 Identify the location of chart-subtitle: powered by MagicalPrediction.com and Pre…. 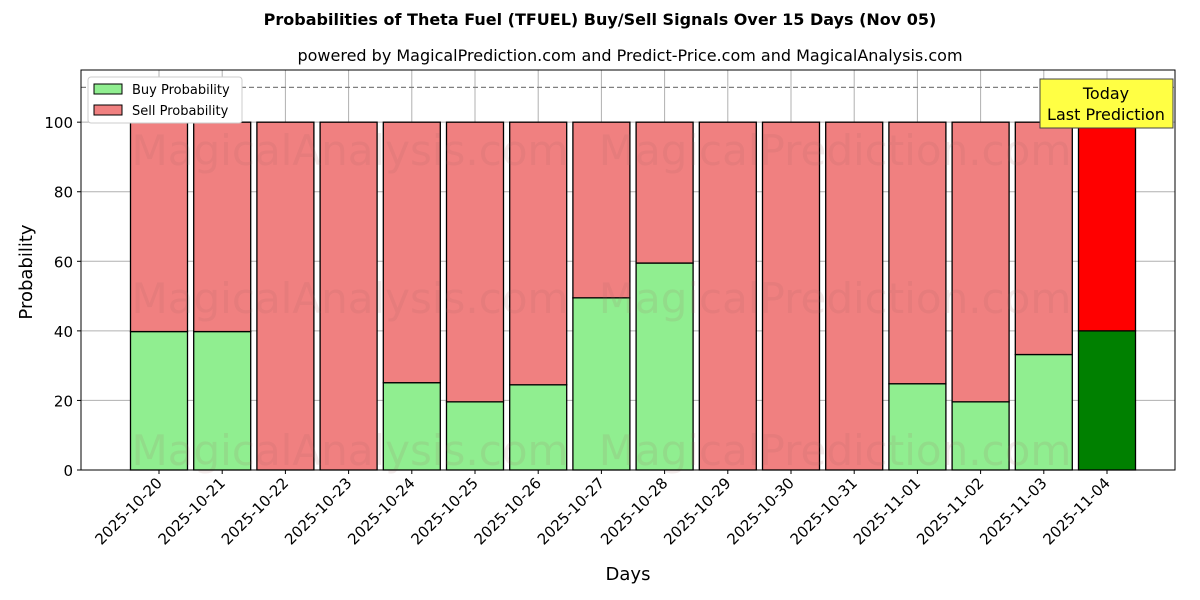
(630, 55).